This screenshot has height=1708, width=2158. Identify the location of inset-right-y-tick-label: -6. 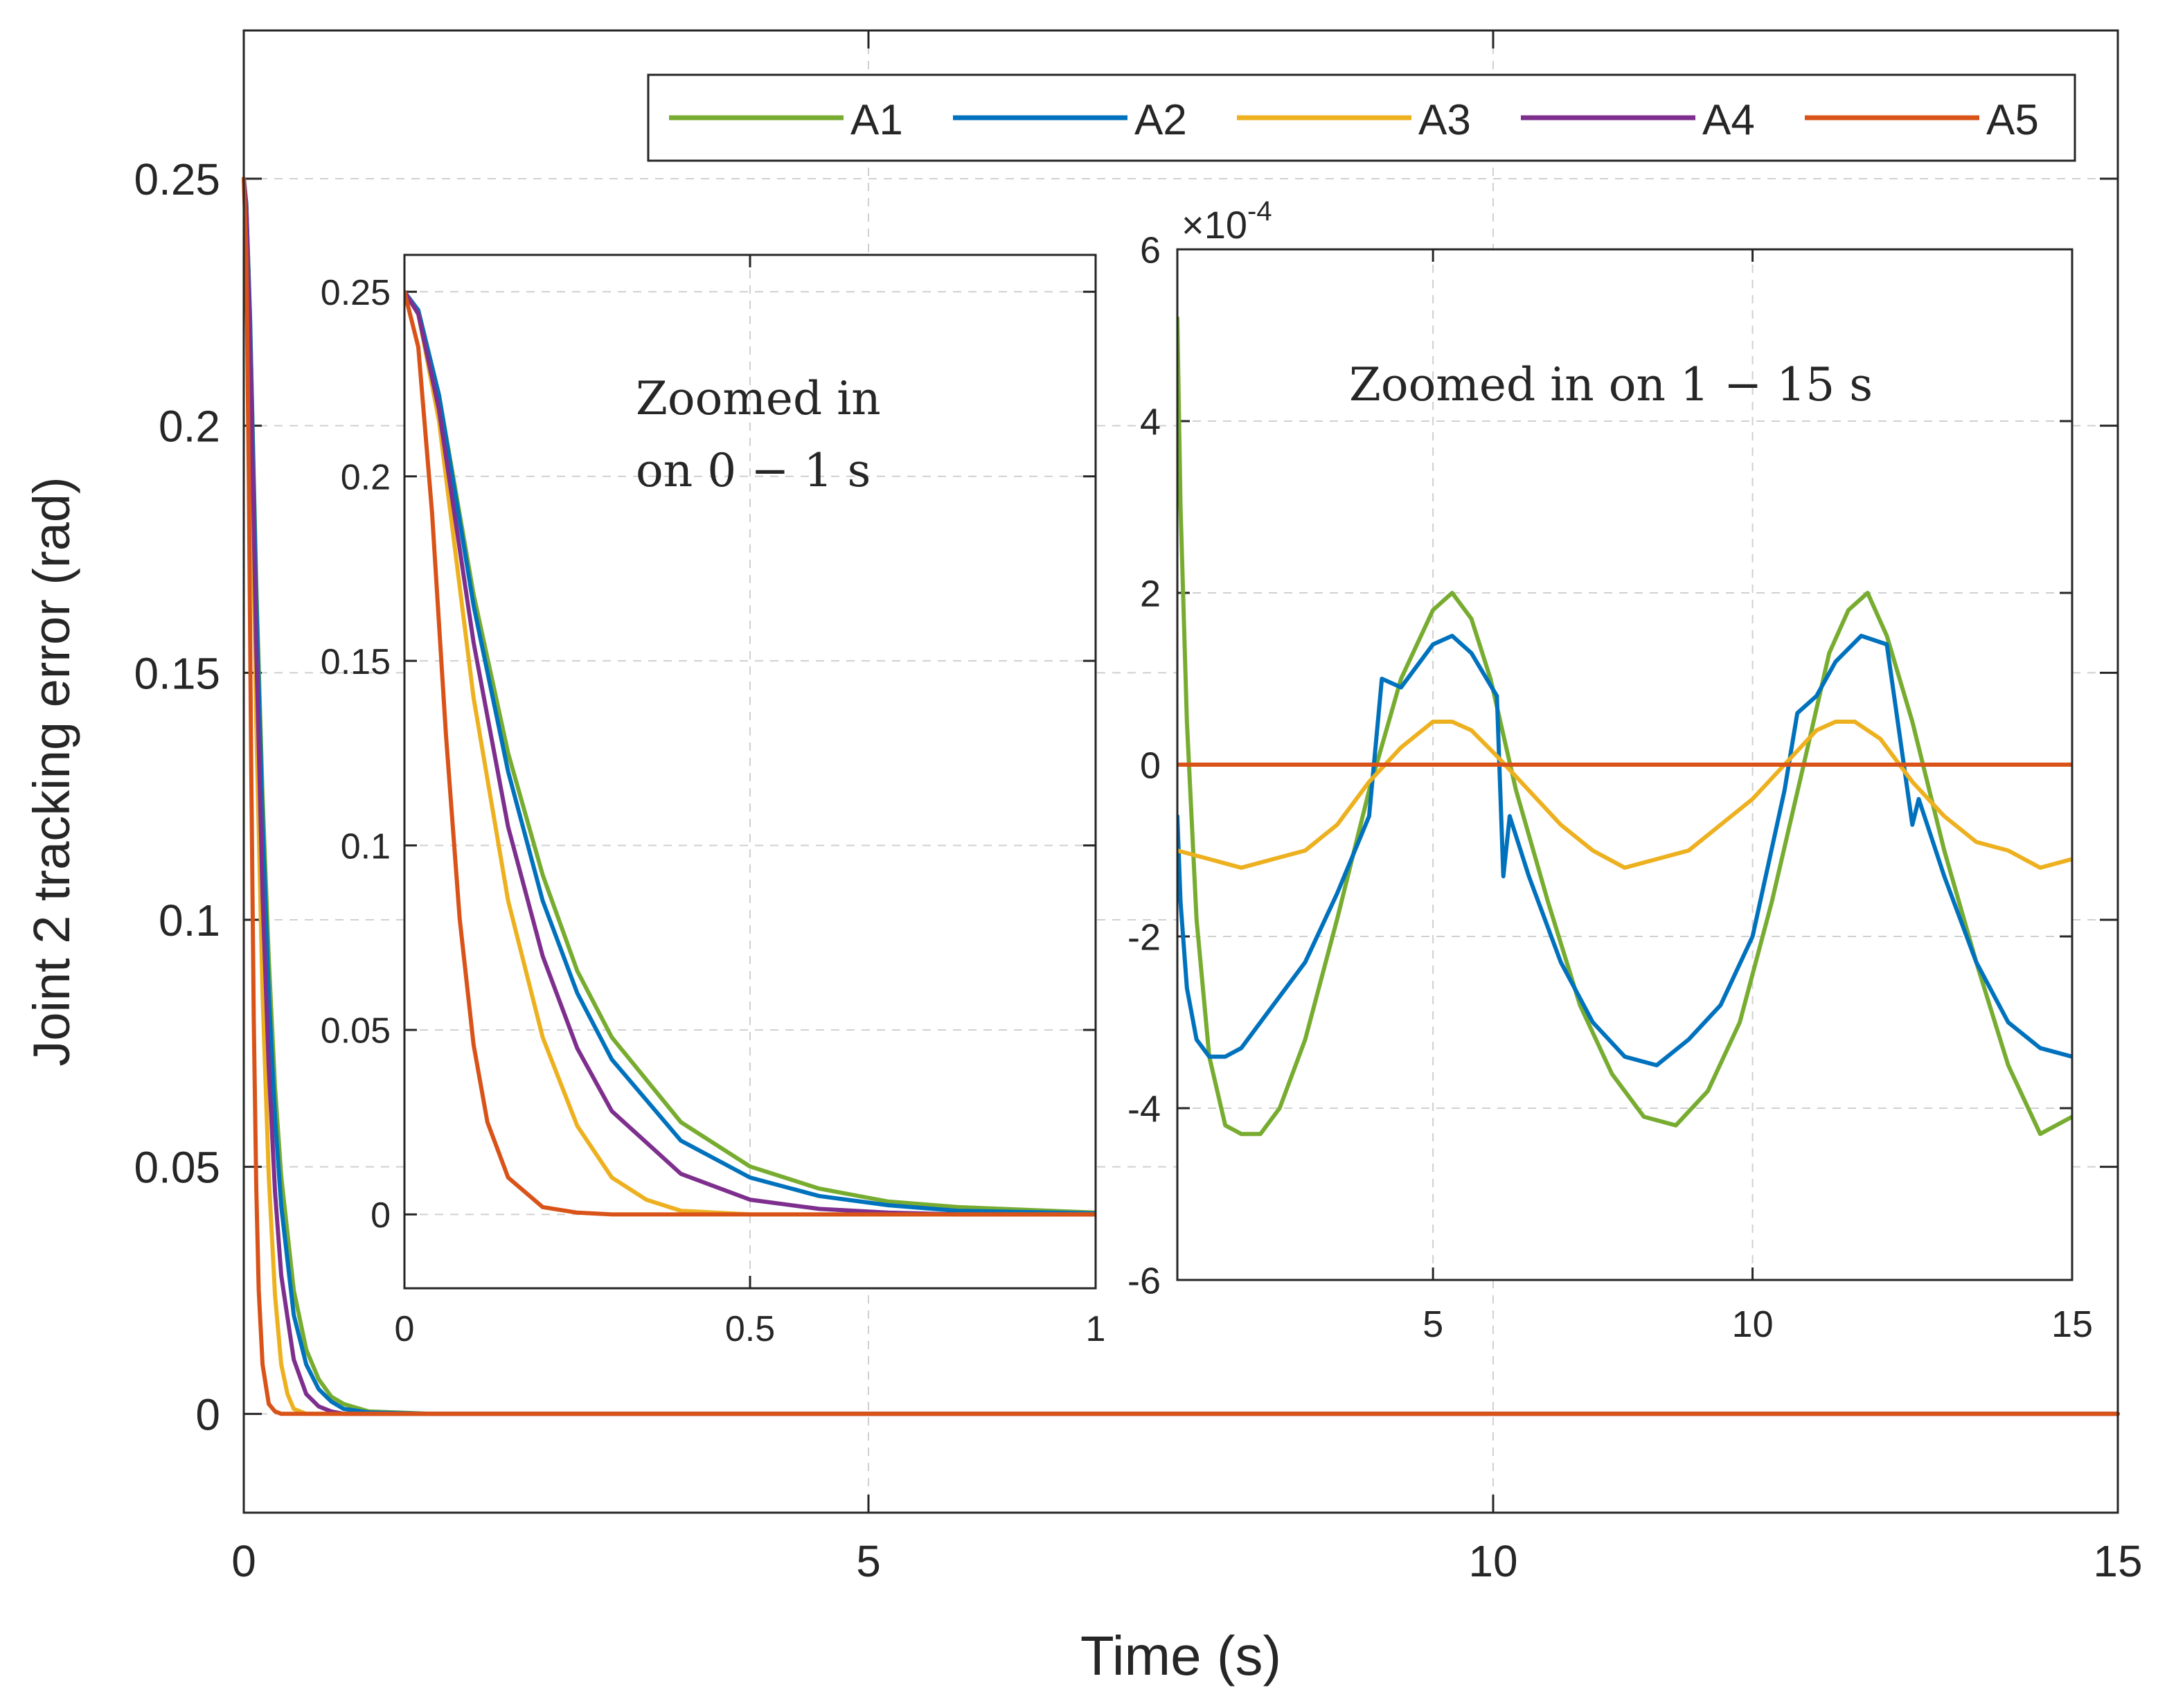
(1144, 1280).